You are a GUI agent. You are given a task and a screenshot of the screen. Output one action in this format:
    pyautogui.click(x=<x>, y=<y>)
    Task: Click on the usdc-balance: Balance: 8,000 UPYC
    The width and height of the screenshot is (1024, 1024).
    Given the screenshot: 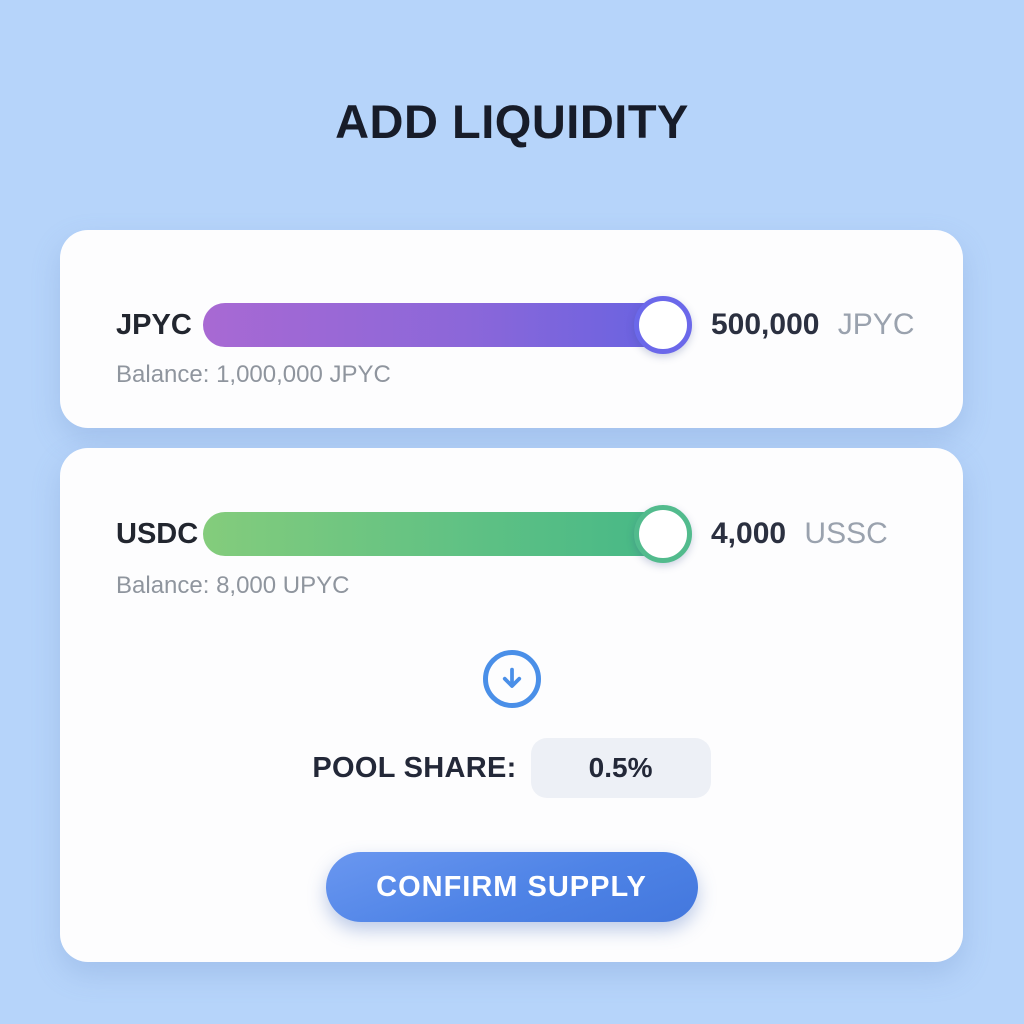 What is the action you would take?
    pyautogui.click(x=233, y=585)
    